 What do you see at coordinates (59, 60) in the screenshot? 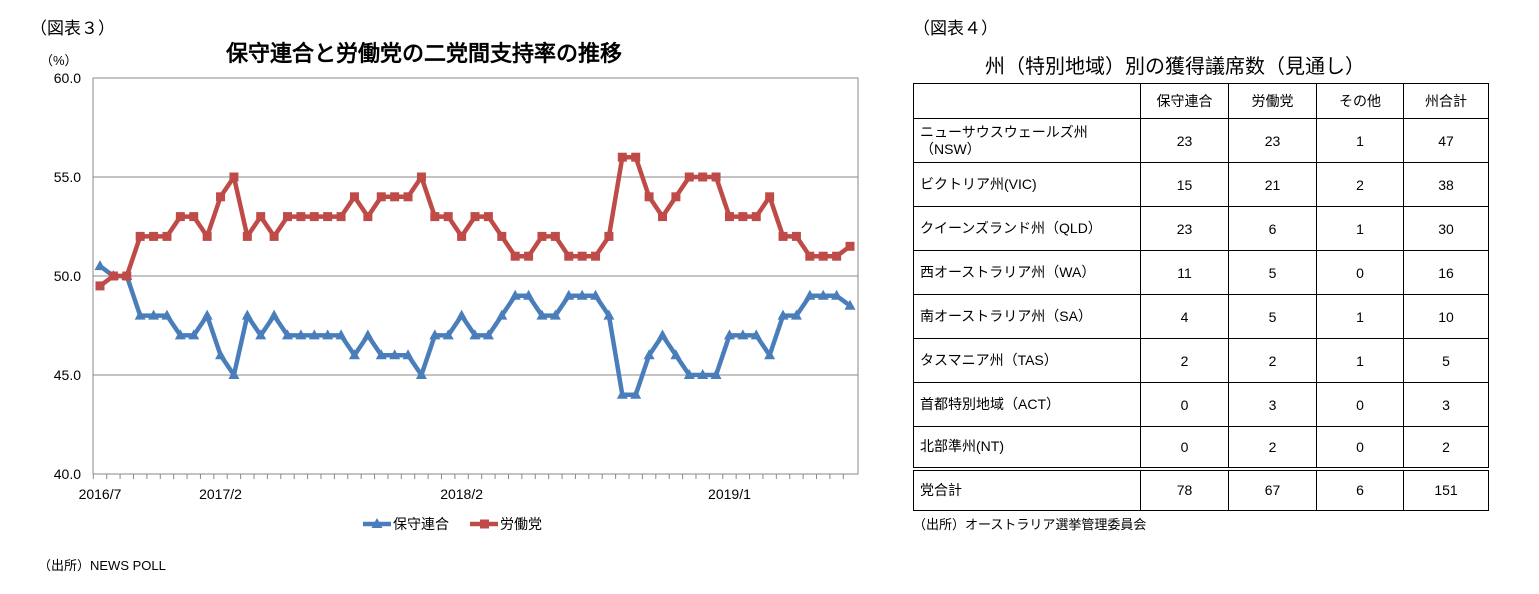
I see `y-axis-unit: （%）` at bounding box center [59, 60].